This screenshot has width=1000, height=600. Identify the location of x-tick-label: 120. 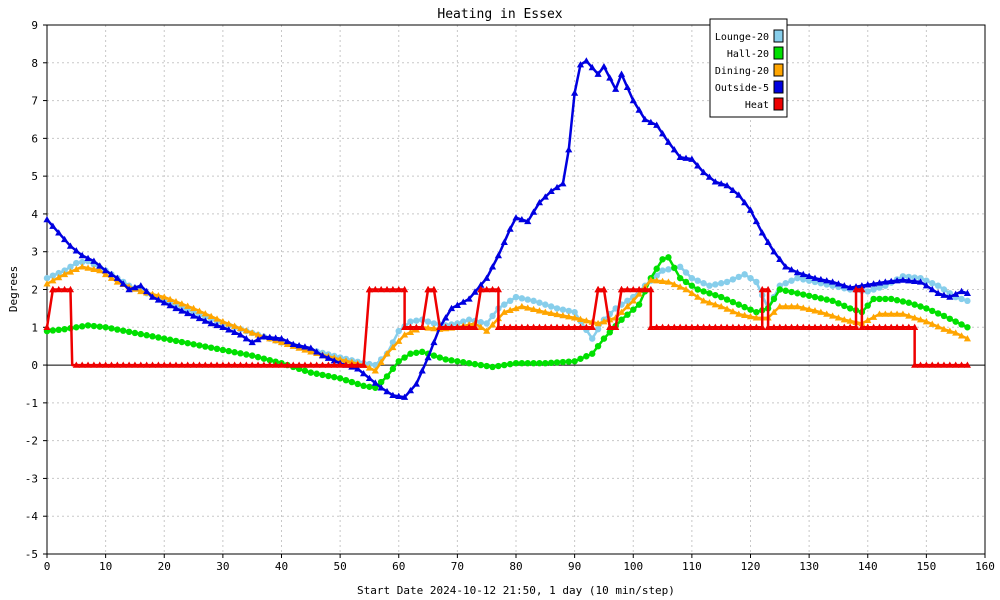
(751, 566).